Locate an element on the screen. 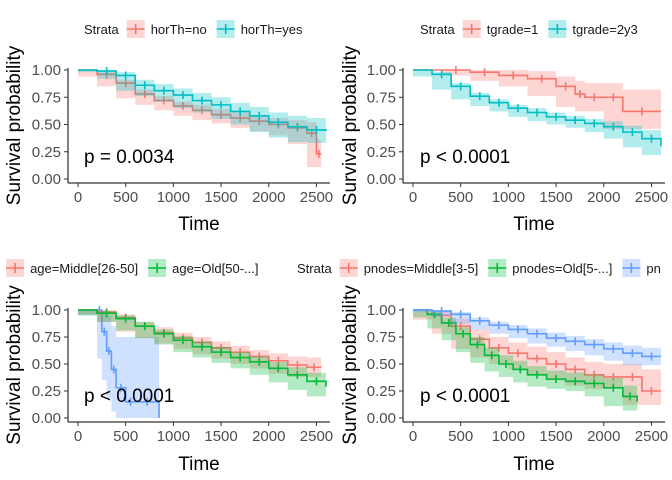 This screenshot has height=480, width=672. legend-entry-label: tgrade=2y3 is located at coordinates (604, 29).